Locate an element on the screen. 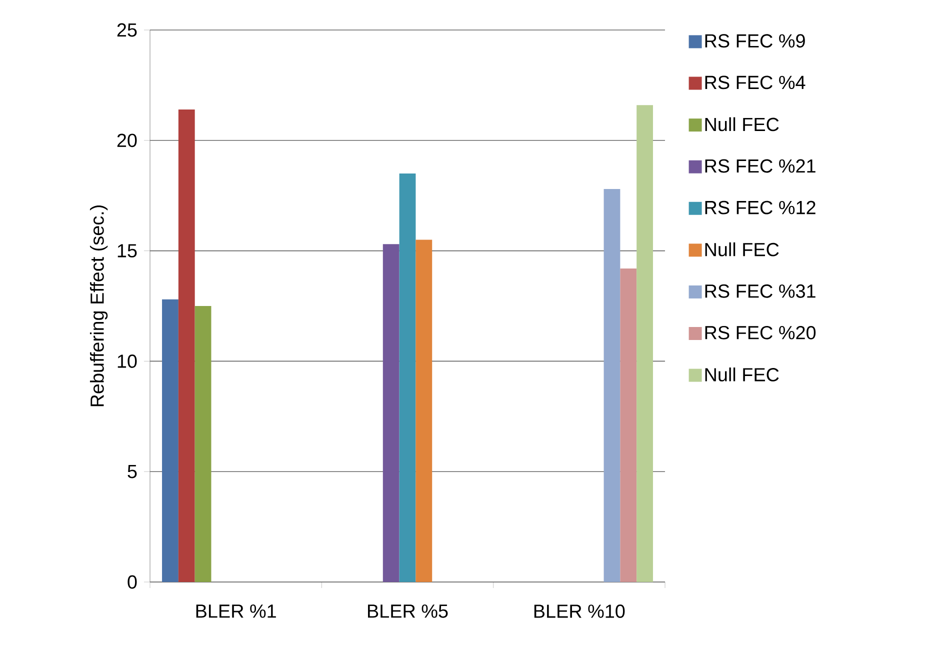 This screenshot has height=660, width=950. x-tick-label: BLER %1 is located at coordinates (236, 611).